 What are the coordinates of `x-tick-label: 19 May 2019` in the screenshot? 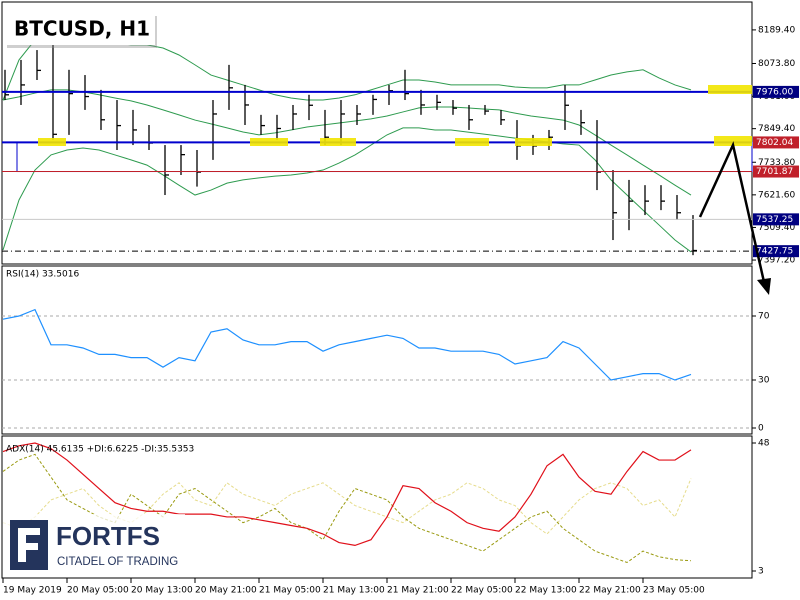 It's located at (32, 591).